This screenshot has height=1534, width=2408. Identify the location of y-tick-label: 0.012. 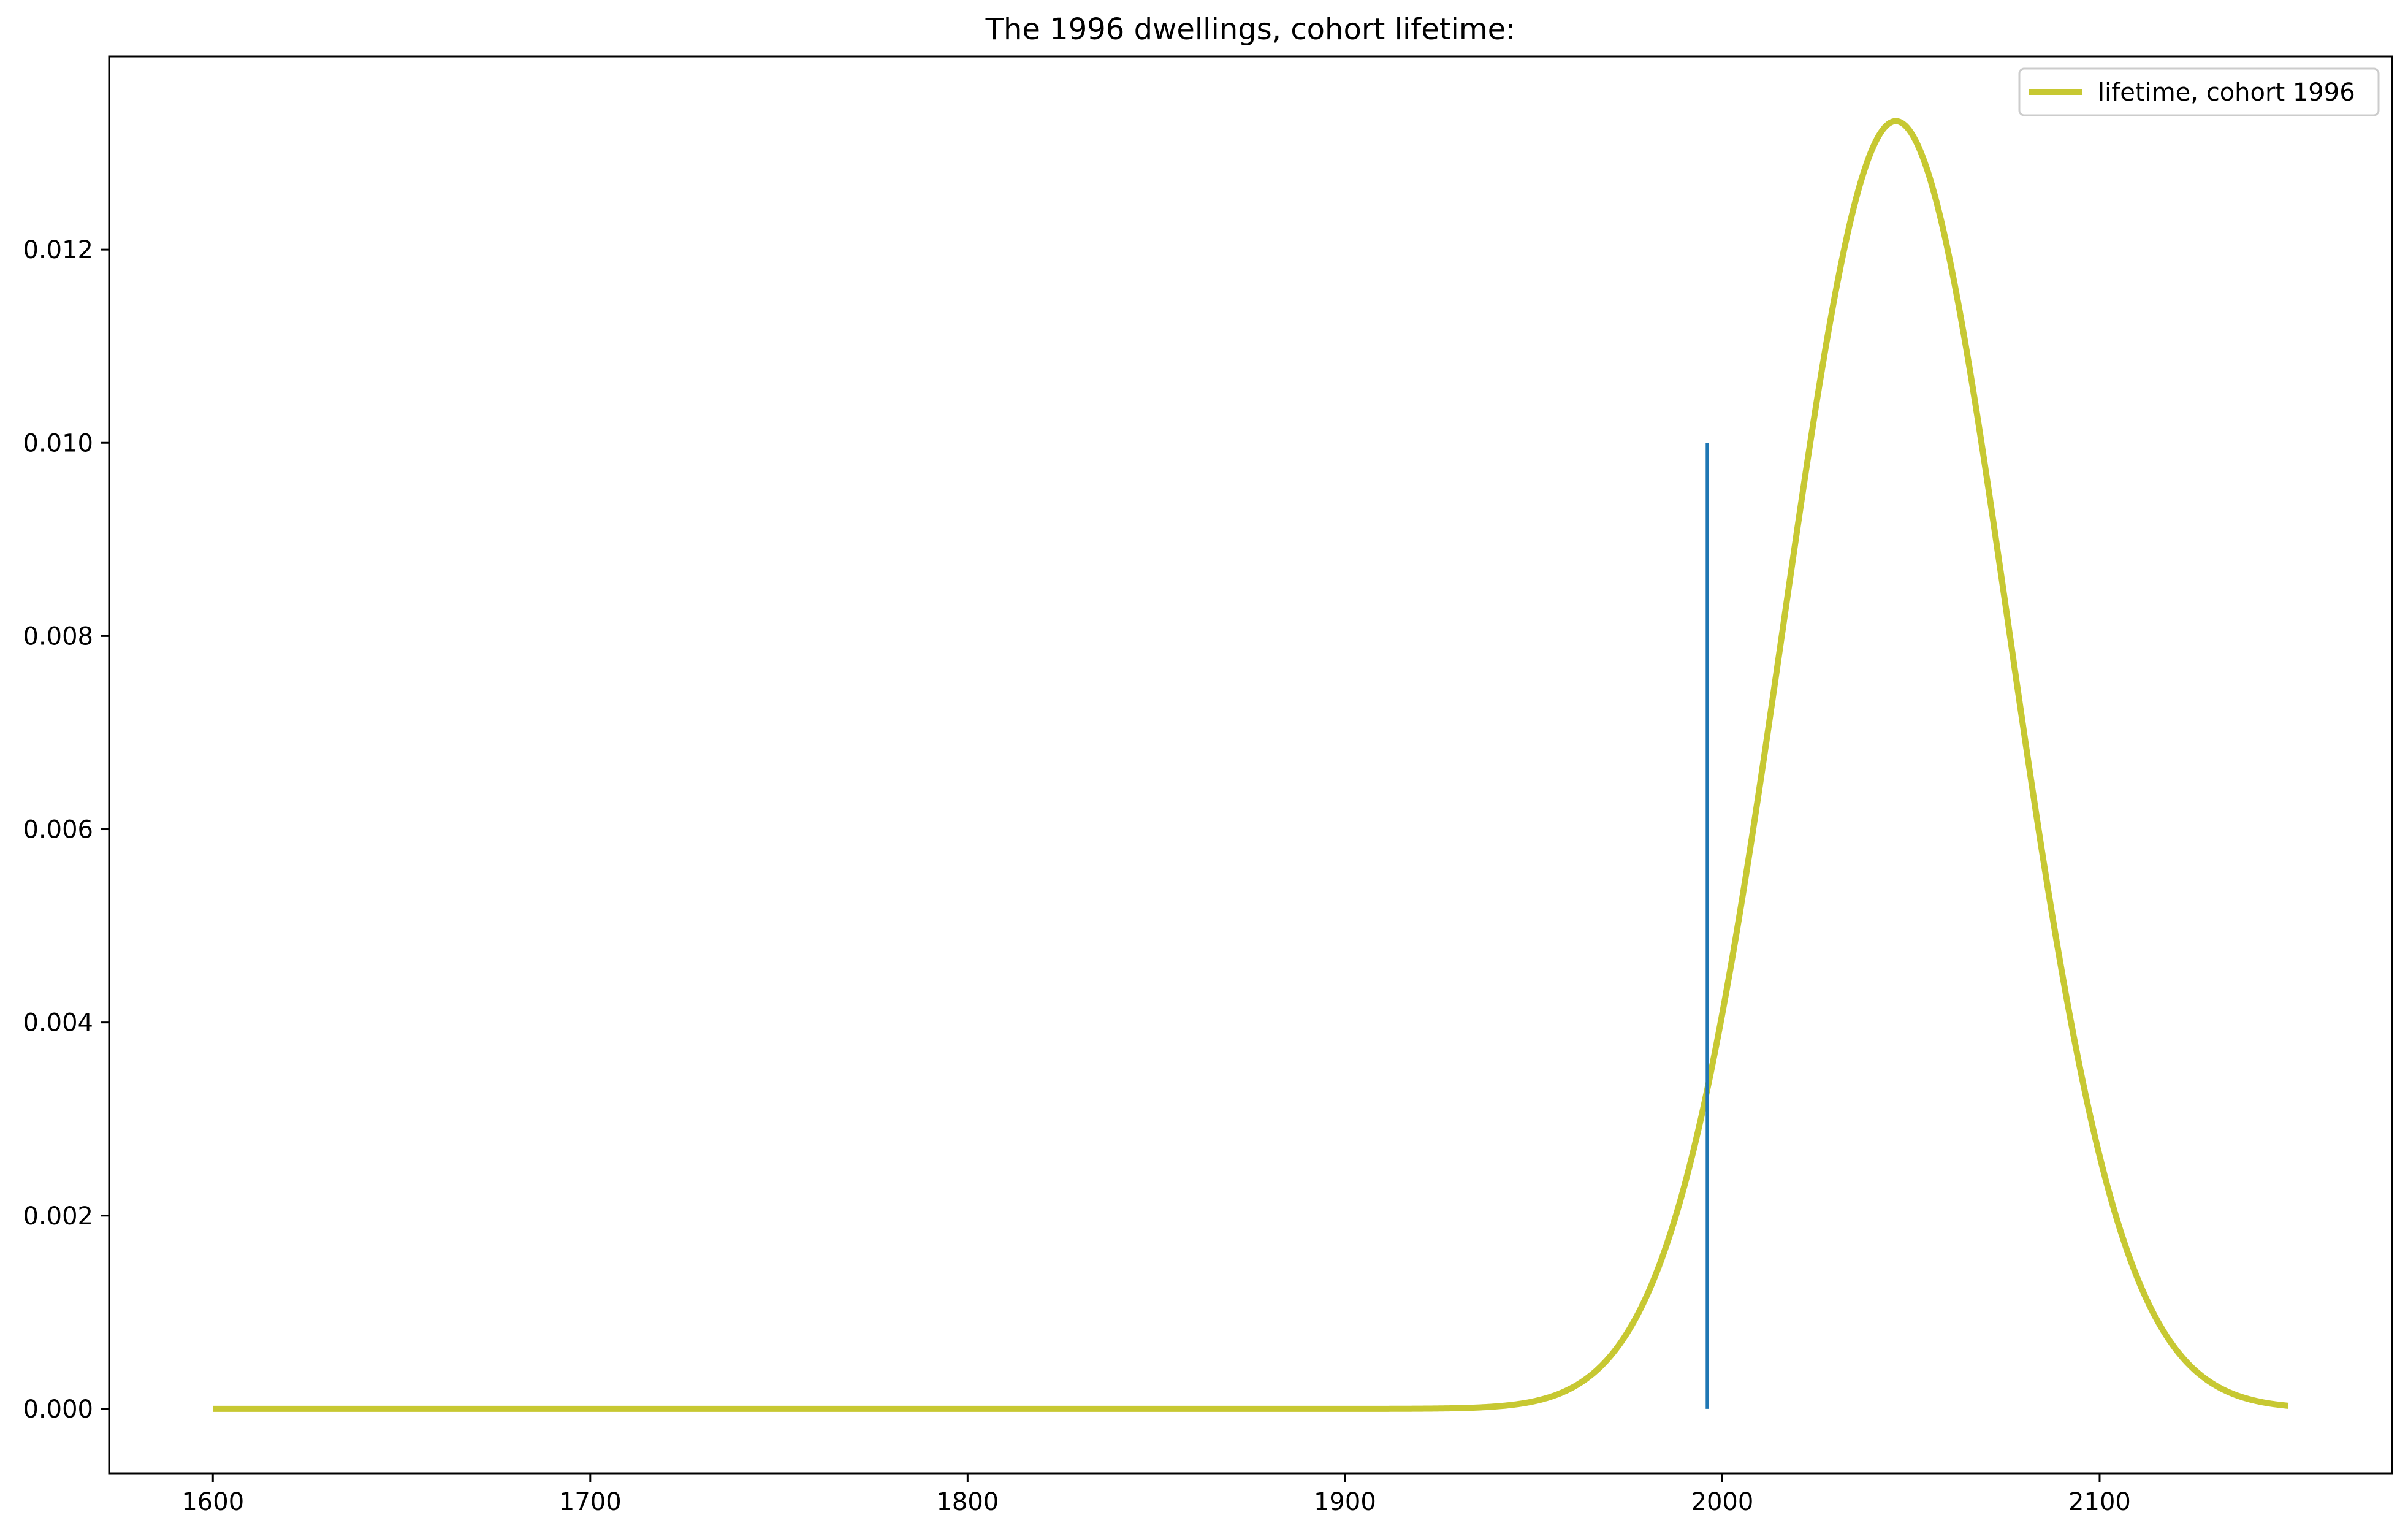
(58, 250).